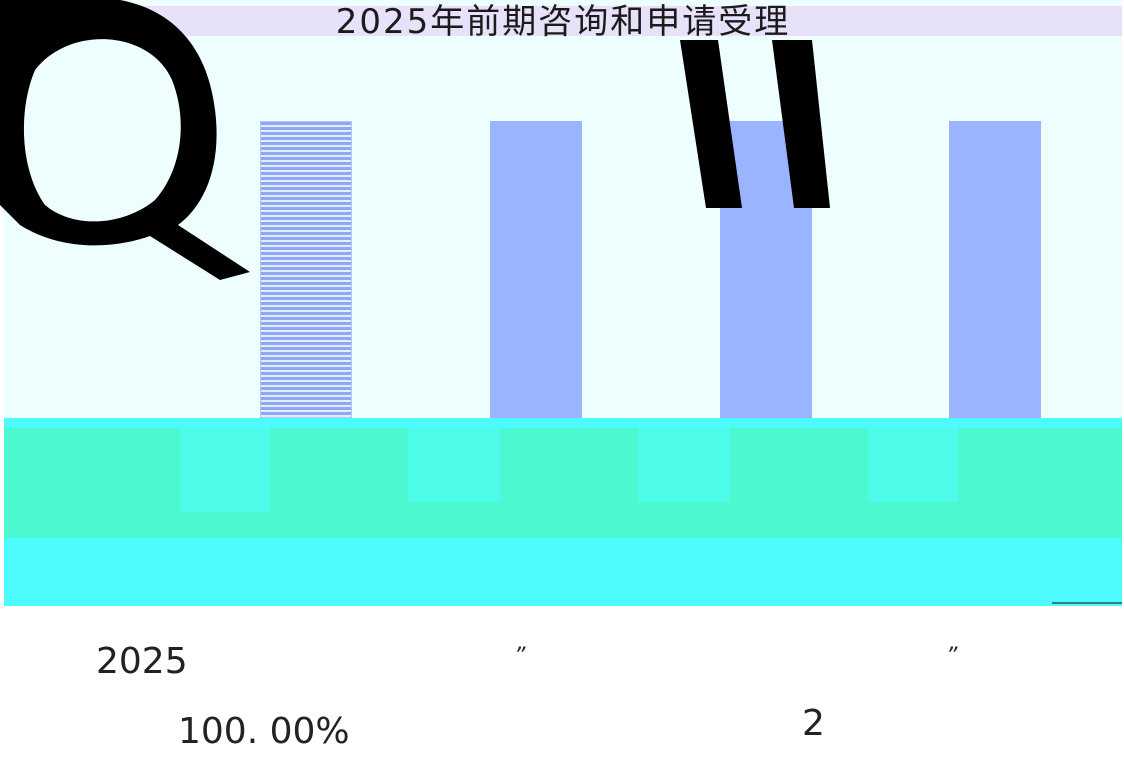  I want to click on percentage-text: 100. 00%, so click(264, 731).